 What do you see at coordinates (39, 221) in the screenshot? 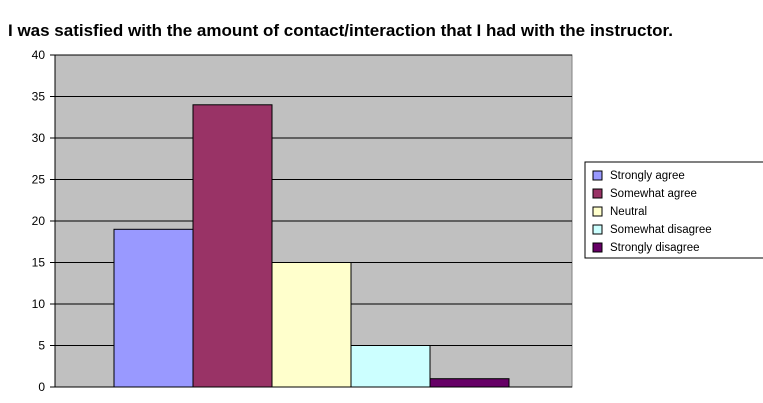
I see `y-tick-label: 20` at bounding box center [39, 221].